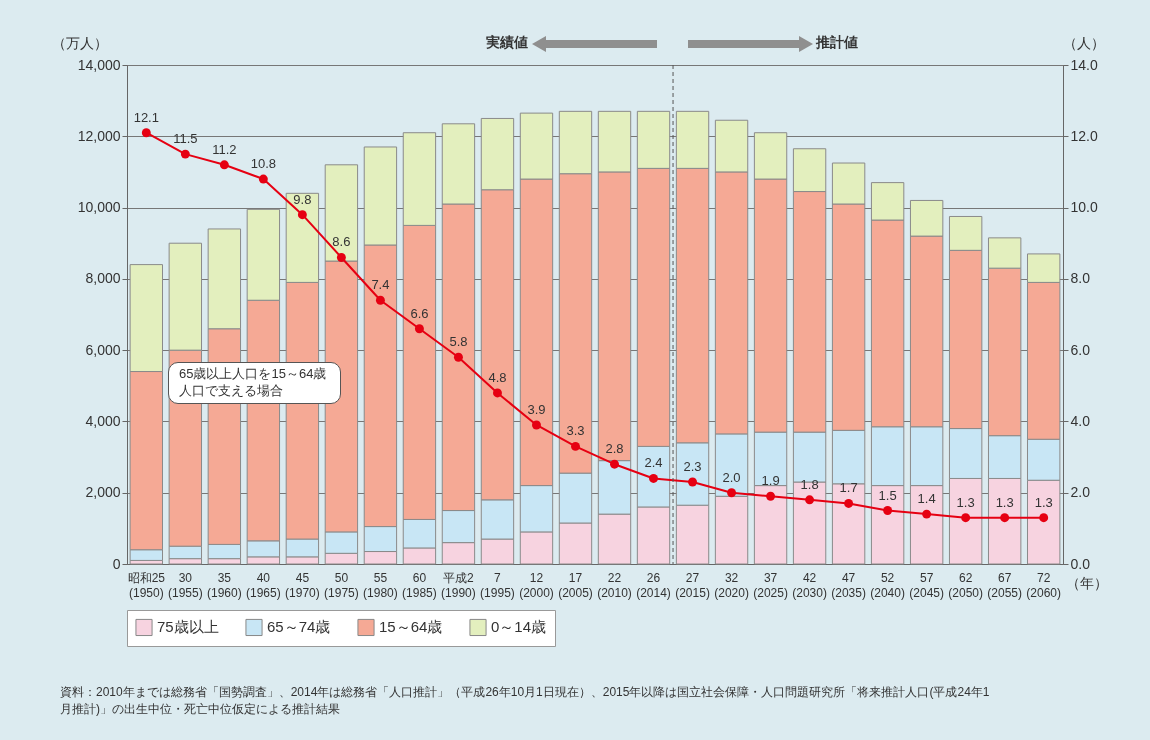 The image size is (1150, 740). Describe the element at coordinates (809, 585) in the screenshot. I see `x-tick-label: 42 (2030)` at that location.